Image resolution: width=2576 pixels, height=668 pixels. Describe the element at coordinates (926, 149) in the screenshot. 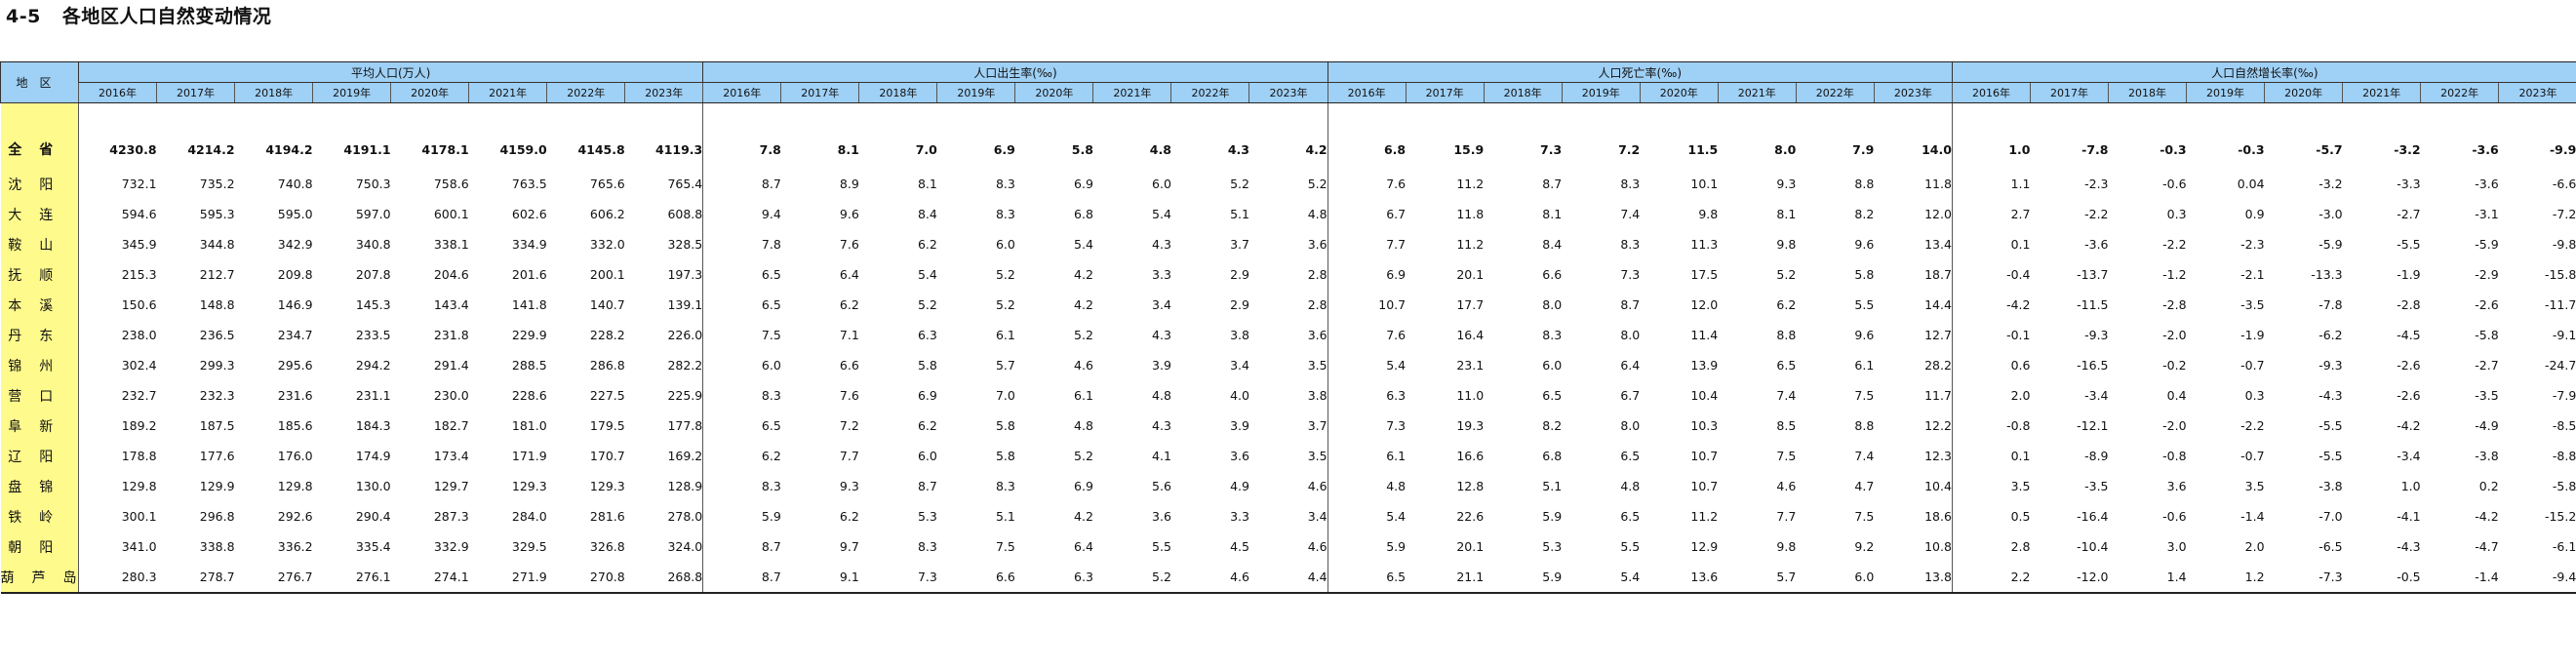

I see `value-cell: 7.0` at that location.